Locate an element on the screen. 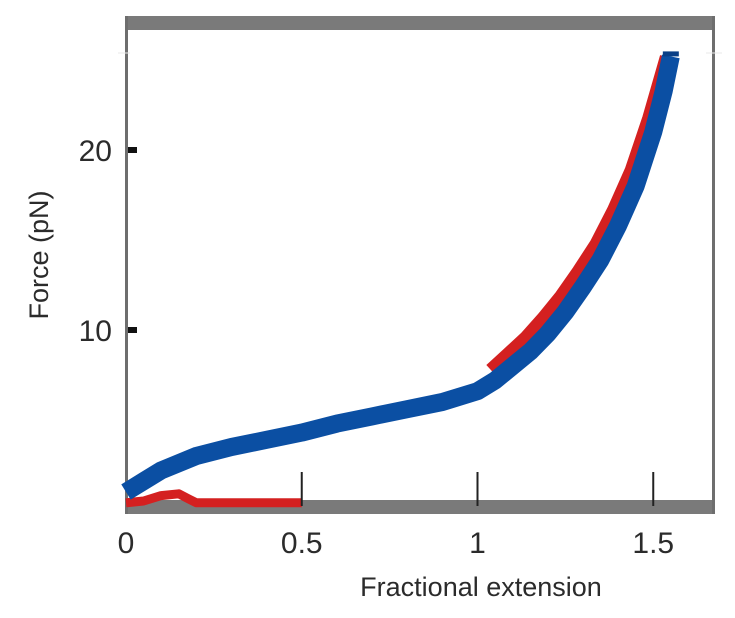 The height and width of the screenshot is (618, 735). trace-end-cap is located at coordinates (670, 54).